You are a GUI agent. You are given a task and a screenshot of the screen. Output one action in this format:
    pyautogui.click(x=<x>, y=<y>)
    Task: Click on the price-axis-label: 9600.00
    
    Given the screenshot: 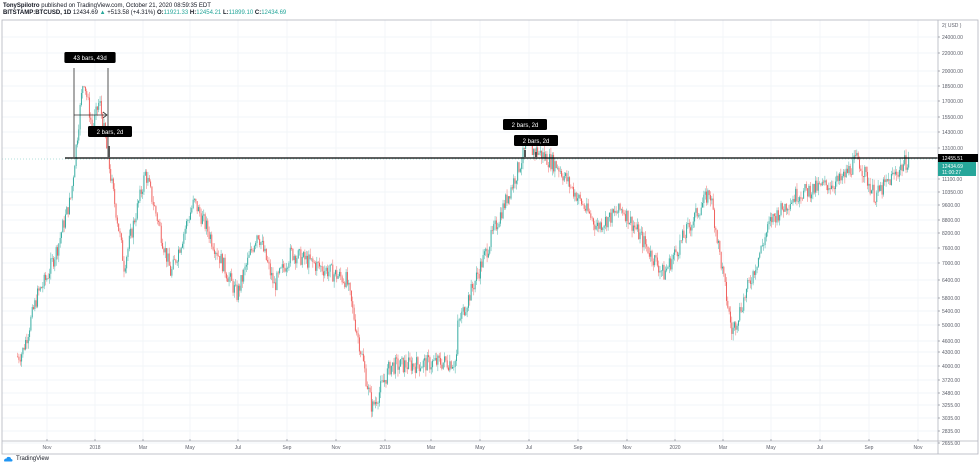 What is the action you would take?
    pyautogui.click(x=951, y=206)
    